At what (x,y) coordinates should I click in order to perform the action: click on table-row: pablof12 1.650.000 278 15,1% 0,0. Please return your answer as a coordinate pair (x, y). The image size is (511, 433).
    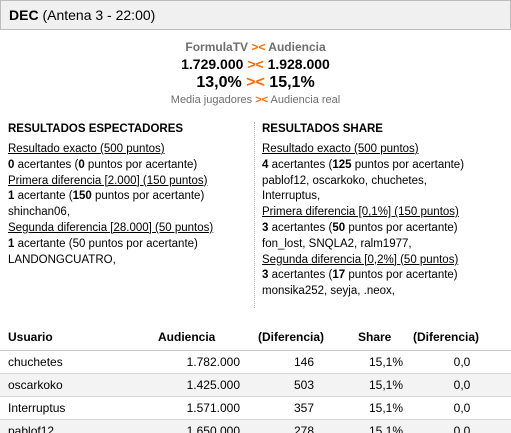
    Looking at the image, I should click on (255, 426).